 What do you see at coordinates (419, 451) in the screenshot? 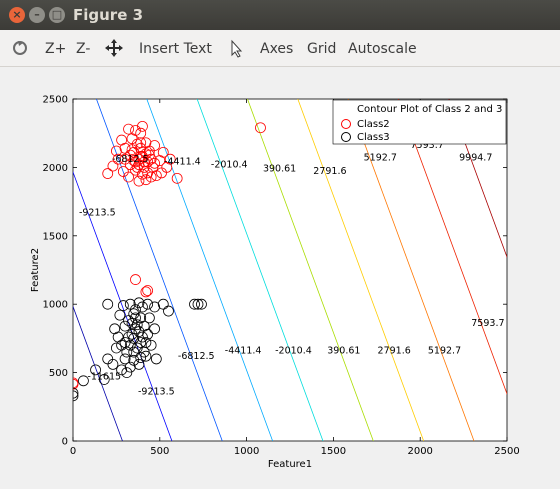
I see `x-tick-label: 2000` at bounding box center [419, 451].